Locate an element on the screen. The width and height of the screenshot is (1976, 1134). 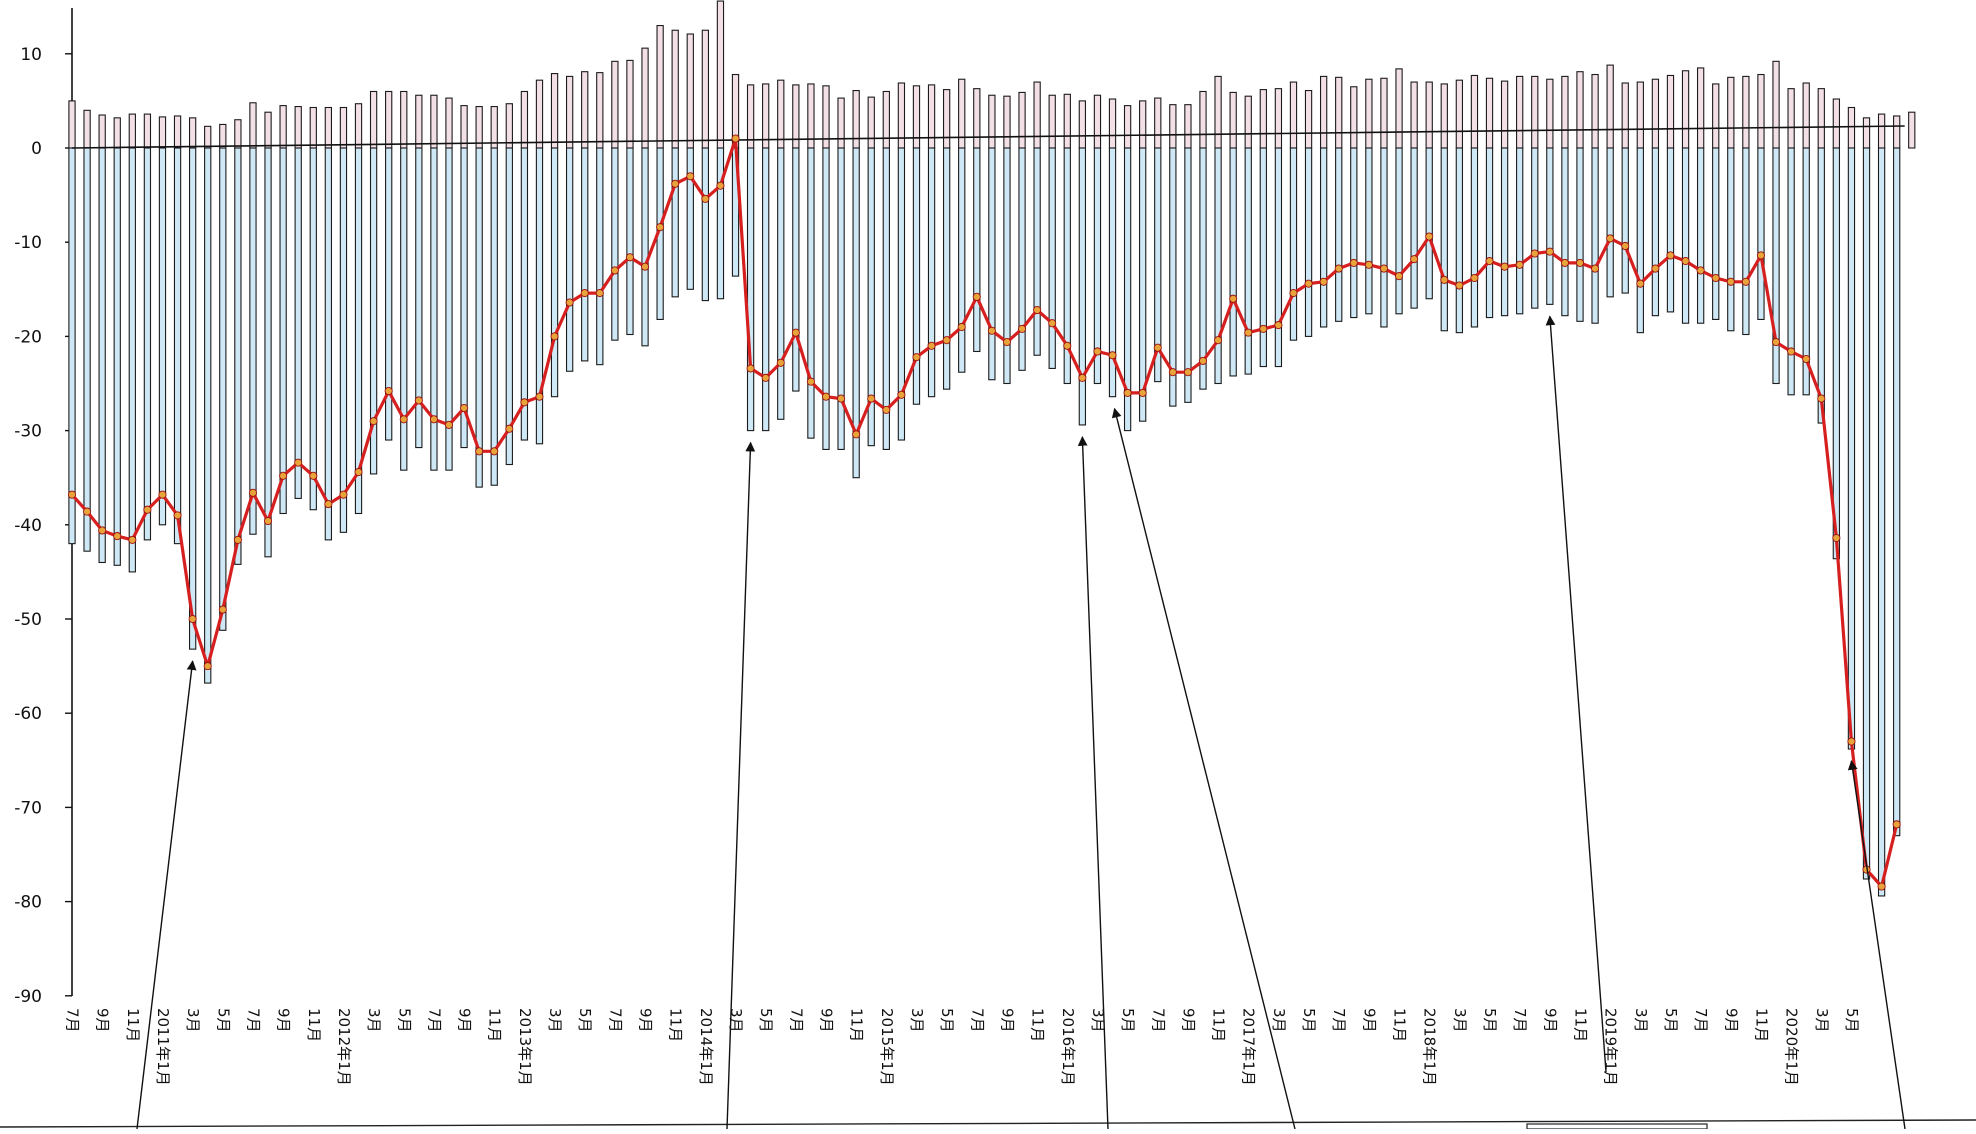
y-tick-label: -10 is located at coordinates (28, 243).